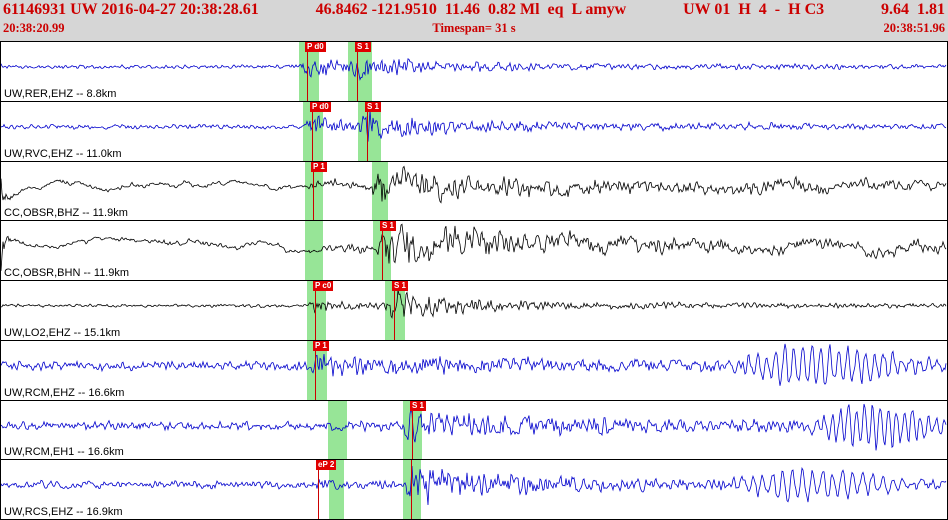 The height and width of the screenshot is (520, 948). Describe the element at coordinates (66, 213) in the screenshot. I see `trace-label: CC,OBSR,BHZ -- 11.9km` at that location.